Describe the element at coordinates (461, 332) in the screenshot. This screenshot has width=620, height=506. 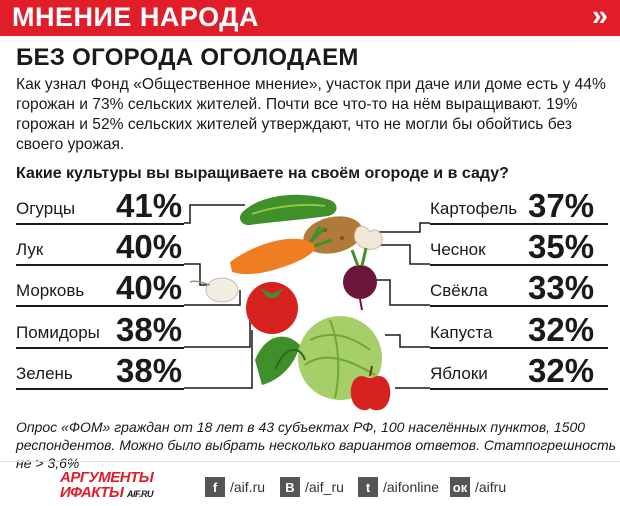
I see `crop-label: Капуста` at that location.